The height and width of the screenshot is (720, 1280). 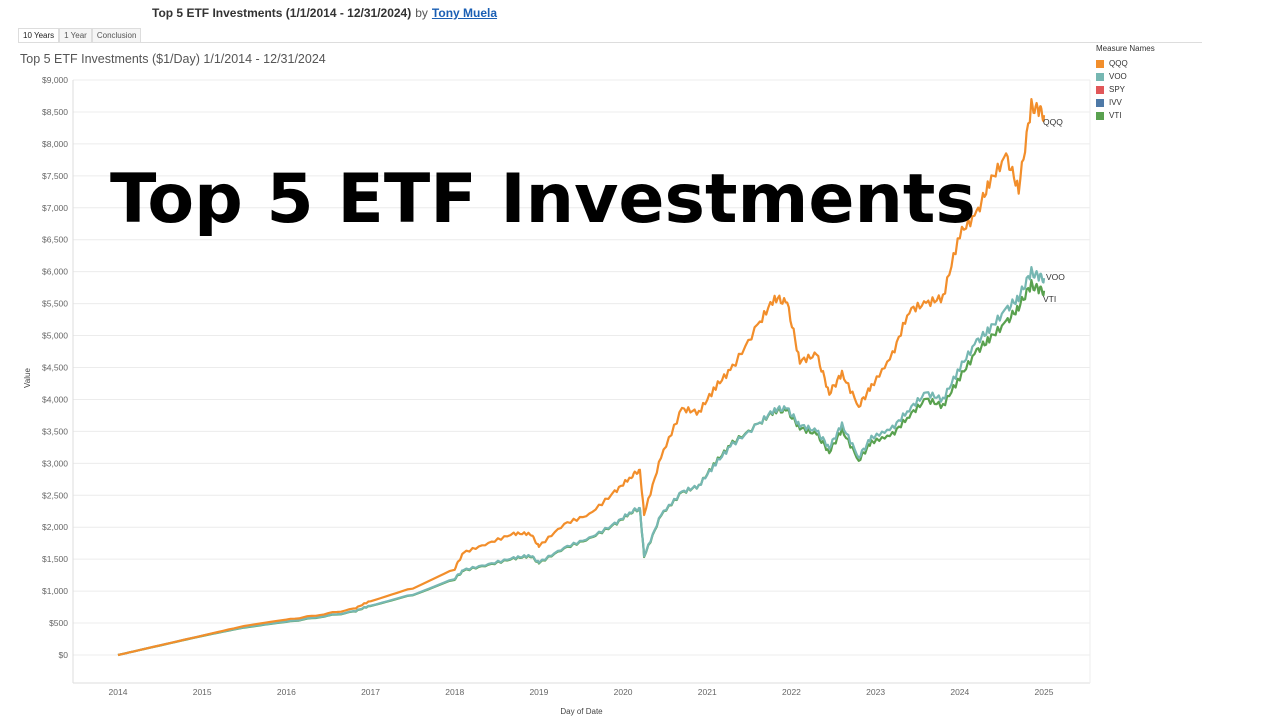 I want to click on y-axis-label: Value, so click(x=27, y=378).